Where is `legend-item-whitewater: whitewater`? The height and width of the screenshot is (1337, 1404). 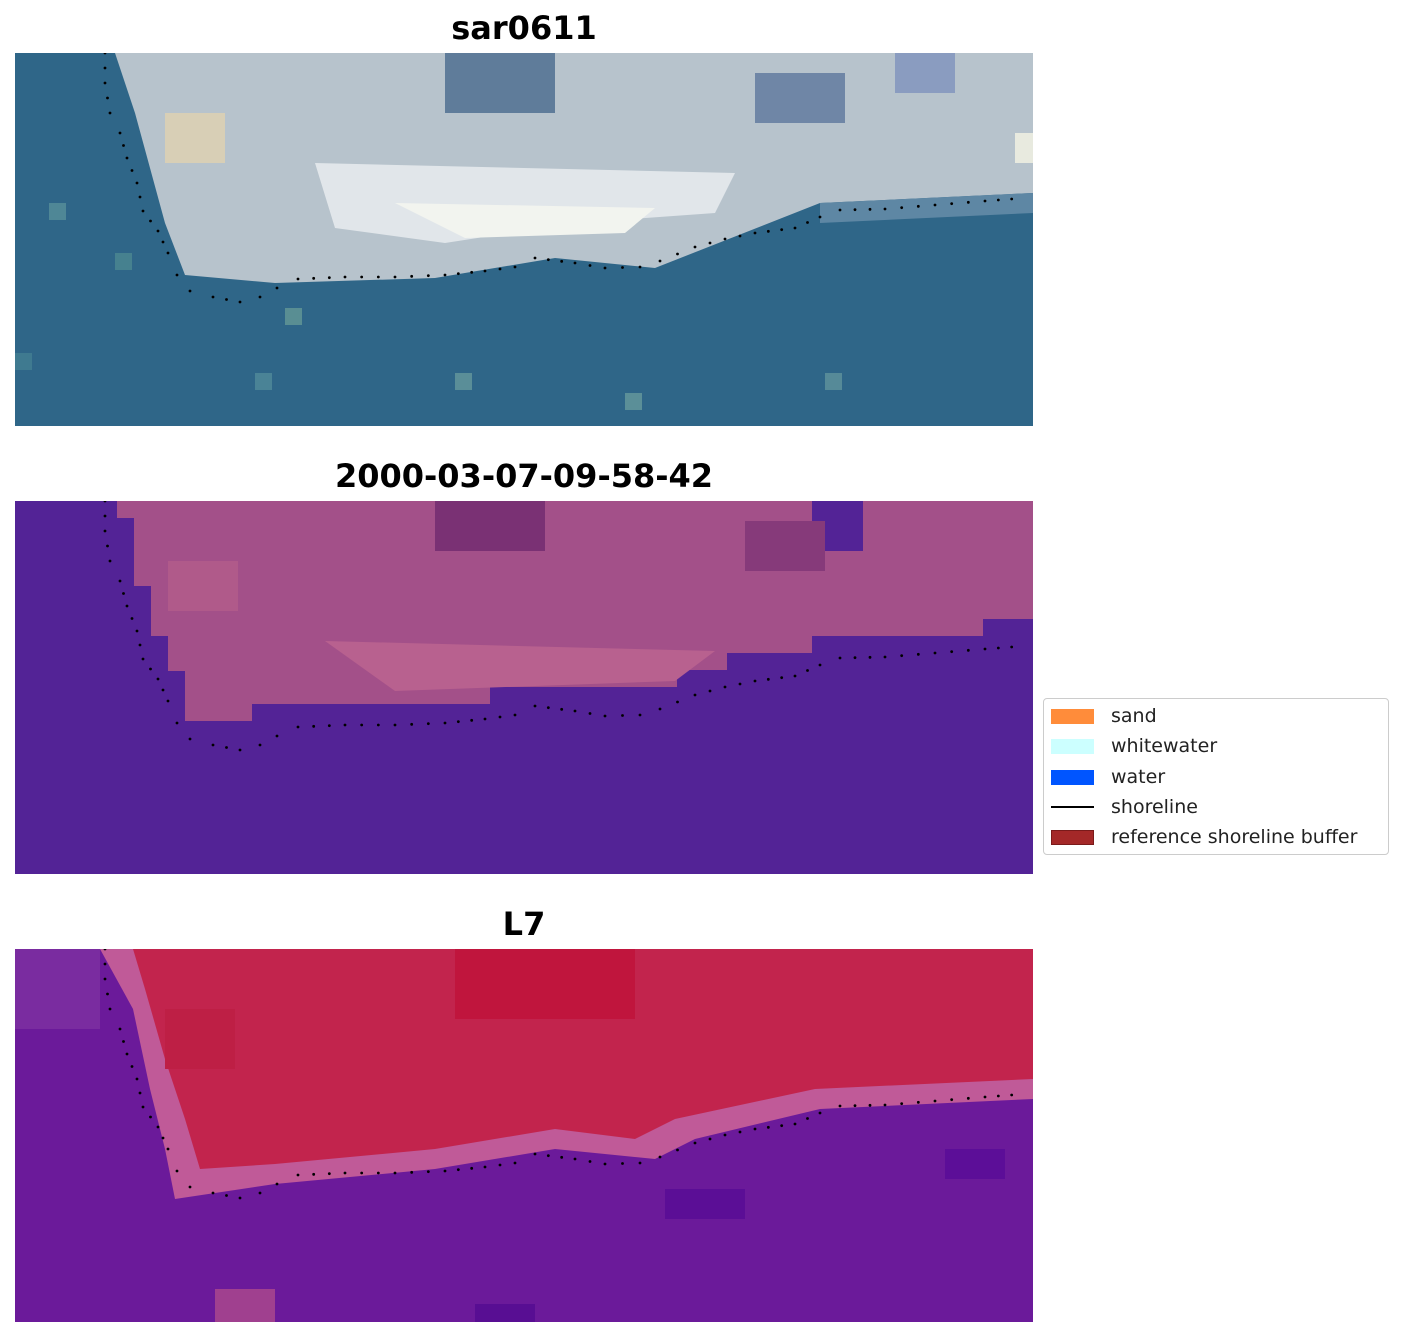 legend-item-whitewater: whitewater is located at coordinates (1219, 746).